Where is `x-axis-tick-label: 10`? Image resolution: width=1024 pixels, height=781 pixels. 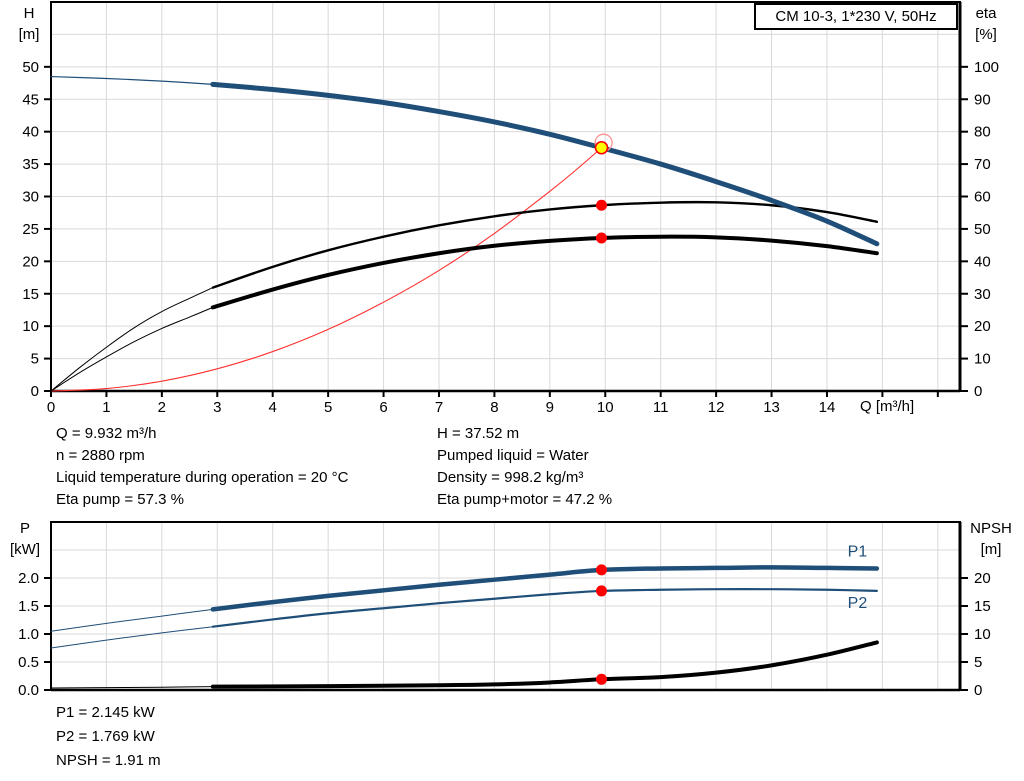
x-axis-tick-label: 10 is located at coordinates (605, 407).